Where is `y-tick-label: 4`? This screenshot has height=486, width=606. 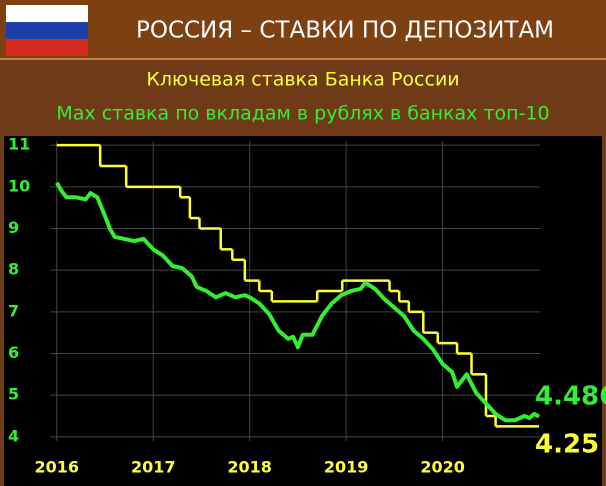 y-tick-label: 4 is located at coordinates (13, 435).